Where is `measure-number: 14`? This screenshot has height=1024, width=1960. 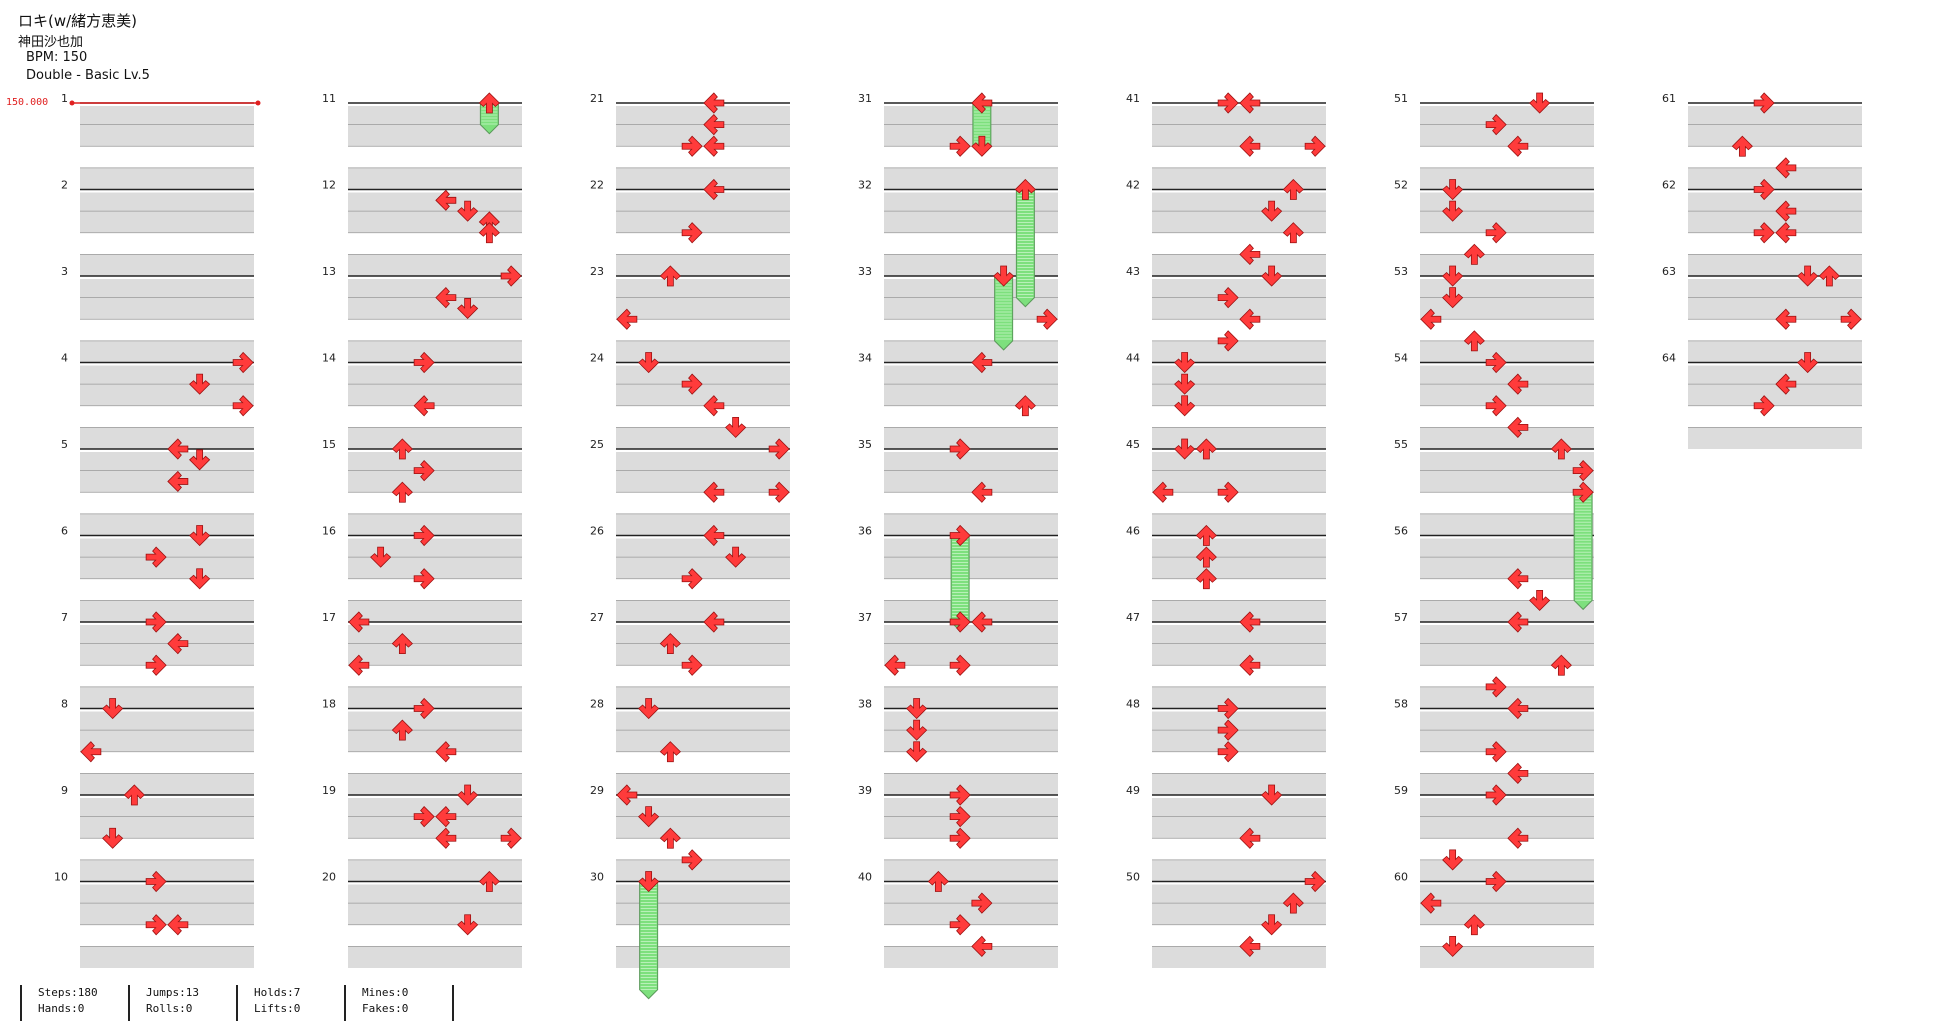
measure-number: 14 is located at coordinates (329, 358).